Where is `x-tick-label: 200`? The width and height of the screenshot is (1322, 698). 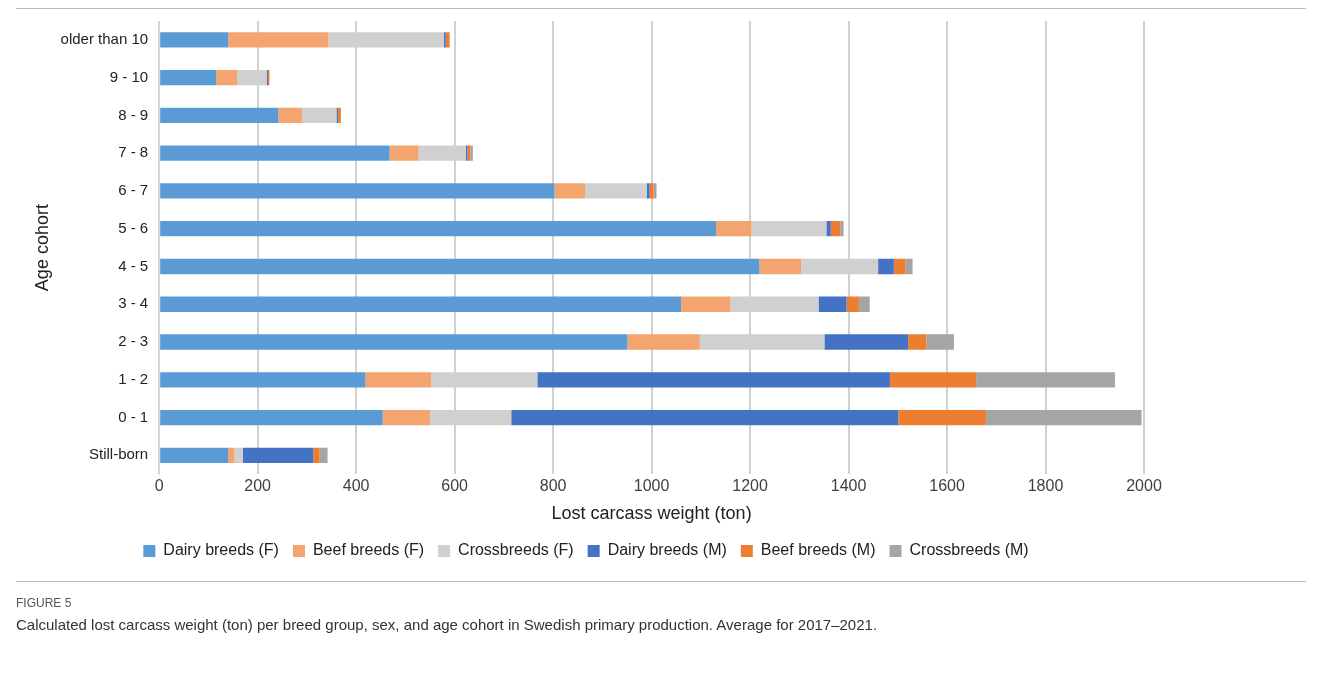 x-tick-label: 200 is located at coordinates (258, 486).